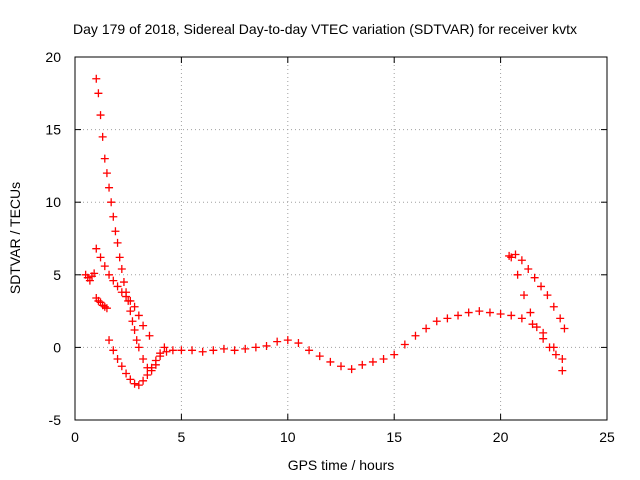 The image size is (640, 480). What do you see at coordinates (55, 420) in the screenshot?
I see `y-tick-label: -5` at bounding box center [55, 420].